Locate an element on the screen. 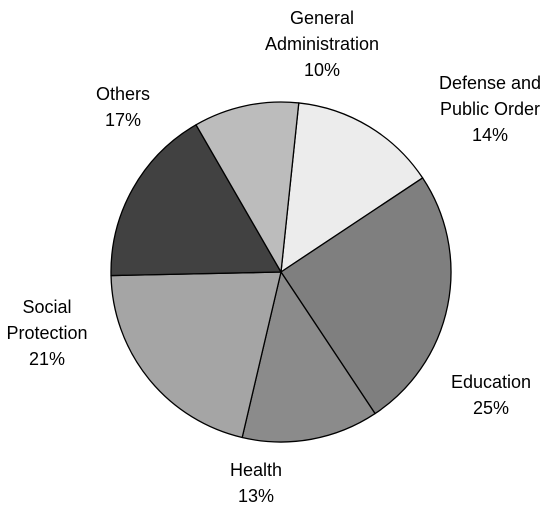 This screenshot has height=510, width=555. slice-value-label: 25% is located at coordinates (491, 408).